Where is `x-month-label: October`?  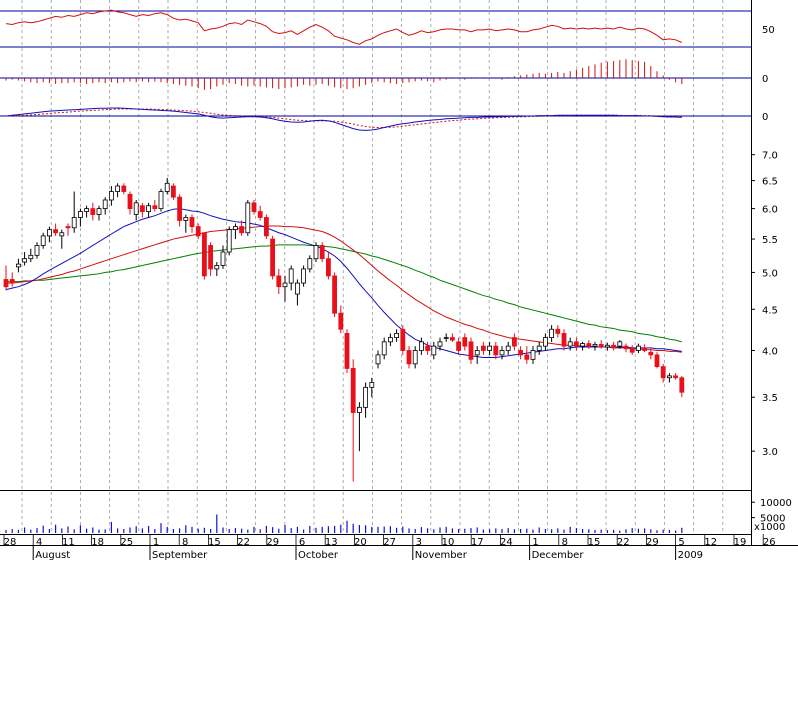
x-month-label: October is located at coordinates (318, 555).